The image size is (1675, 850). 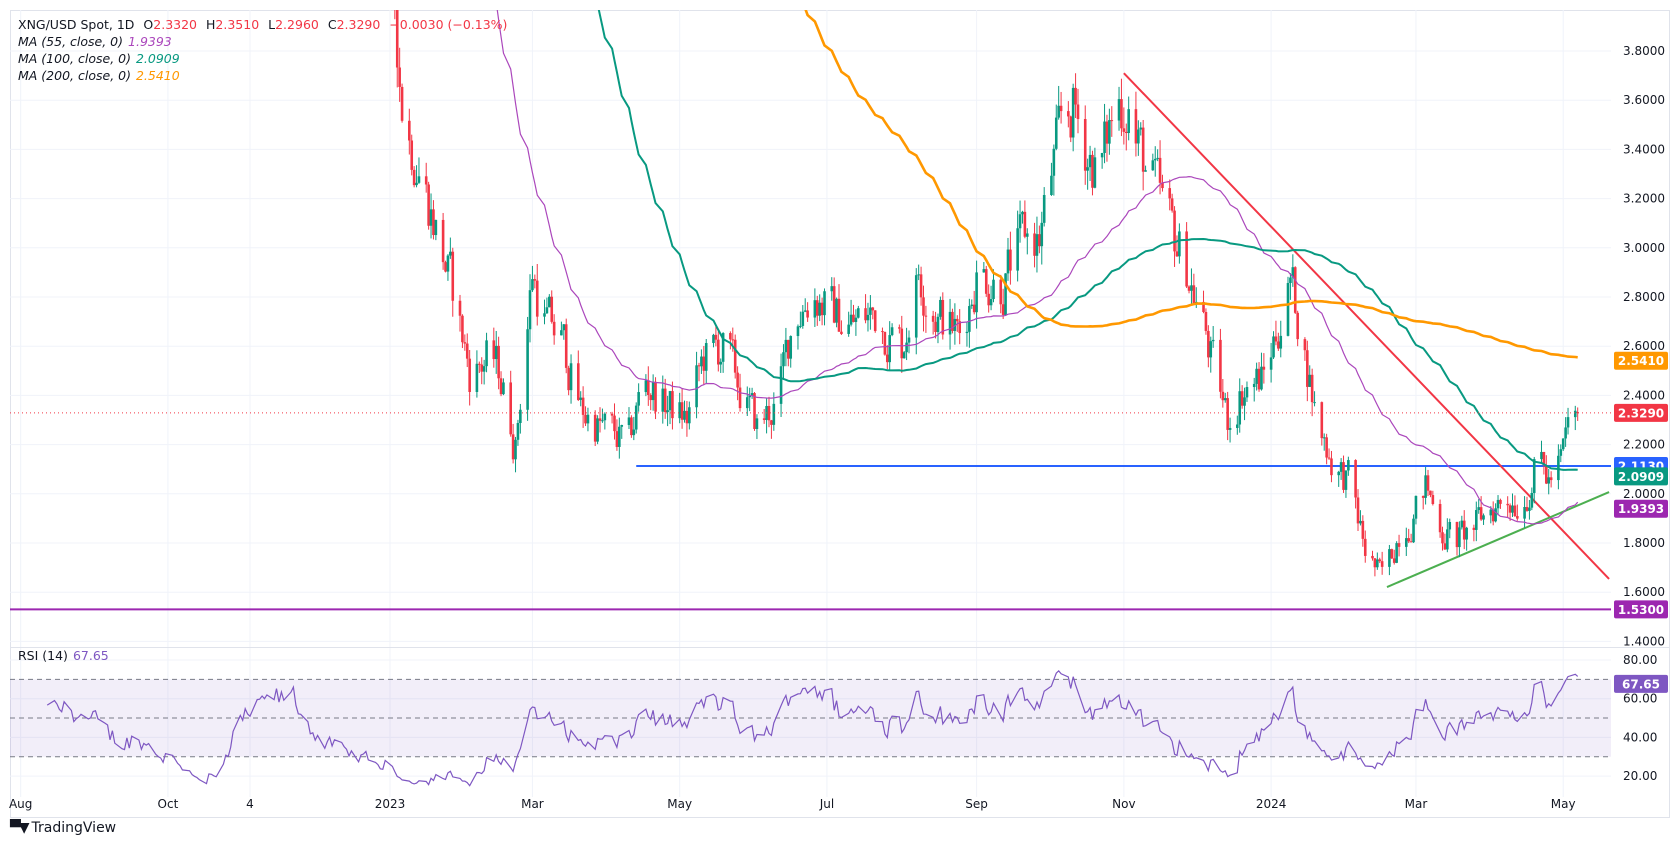 What do you see at coordinates (63, 655) in the screenshot?
I see `rsi-legend: RSI (14) 67.65` at bounding box center [63, 655].